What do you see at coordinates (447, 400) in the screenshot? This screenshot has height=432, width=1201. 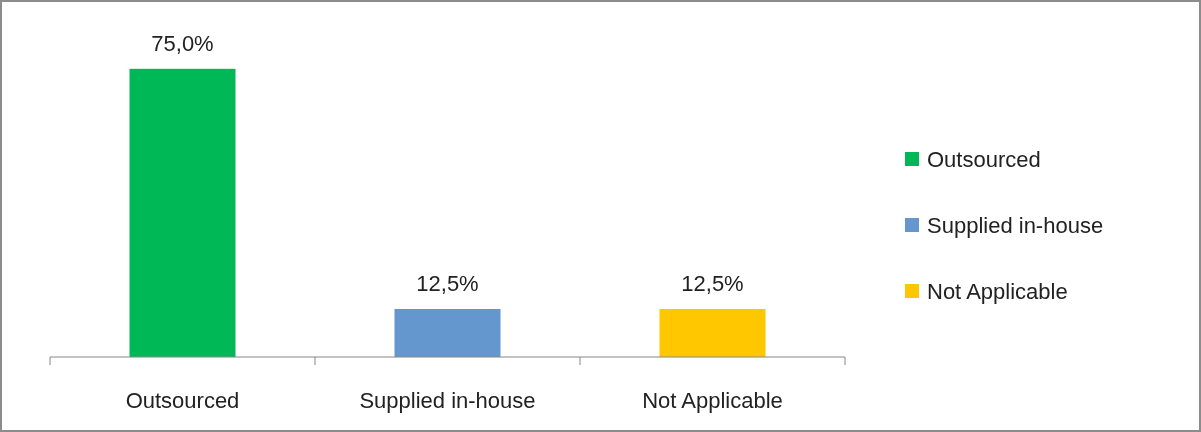 I see `x-tick-label: Supplied in-house` at bounding box center [447, 400].